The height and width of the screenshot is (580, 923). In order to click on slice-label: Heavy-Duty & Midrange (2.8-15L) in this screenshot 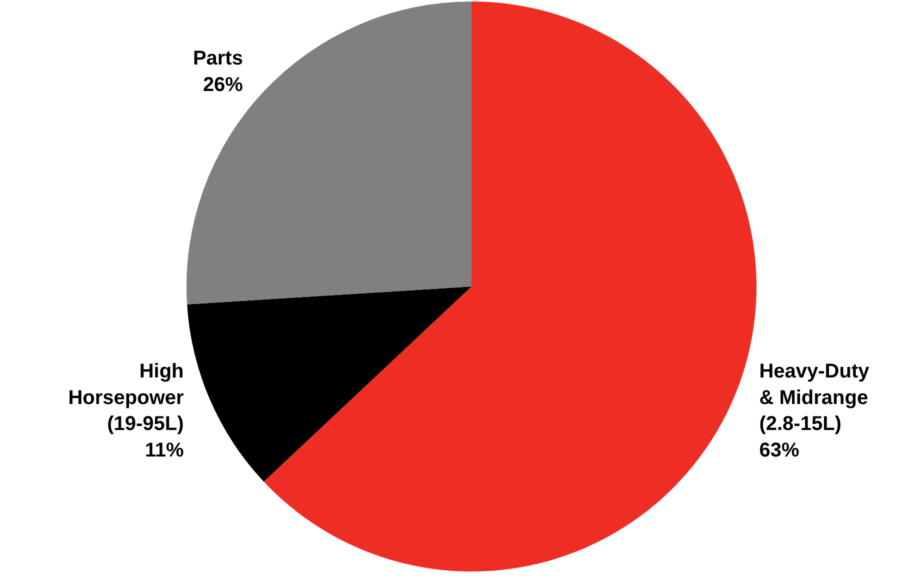, I will do `click(814, 398)`.